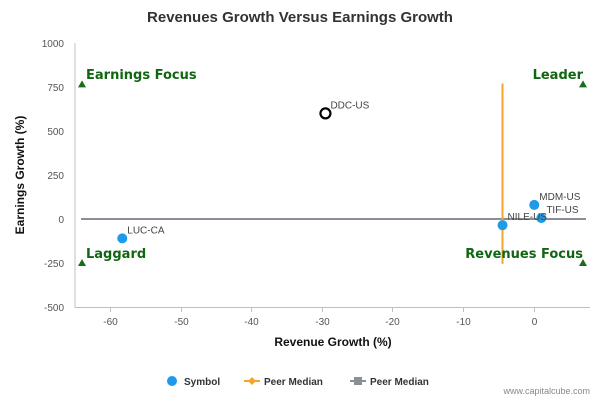  Describe the element at coordinates (54, 308) in the screenshot. I see `y-tick-label: -500` at that location.